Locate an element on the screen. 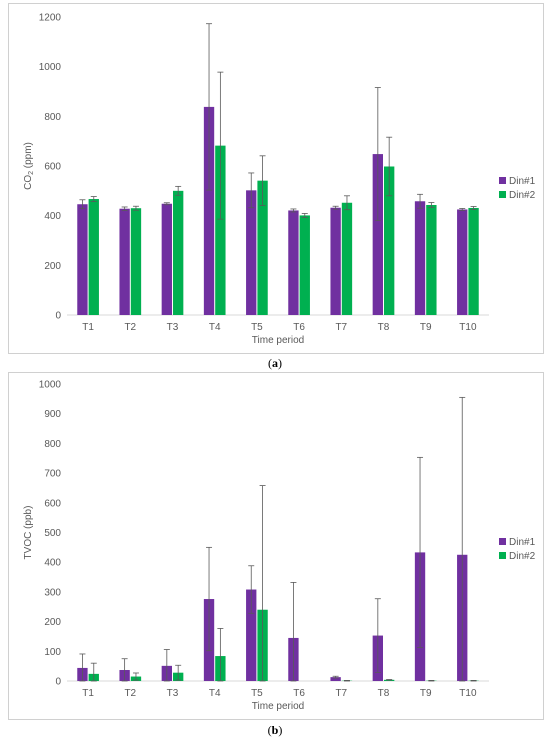 The width and height of the screenshot is (550, 748). y-tick-label: 500 is located at coordinates (52, 533).